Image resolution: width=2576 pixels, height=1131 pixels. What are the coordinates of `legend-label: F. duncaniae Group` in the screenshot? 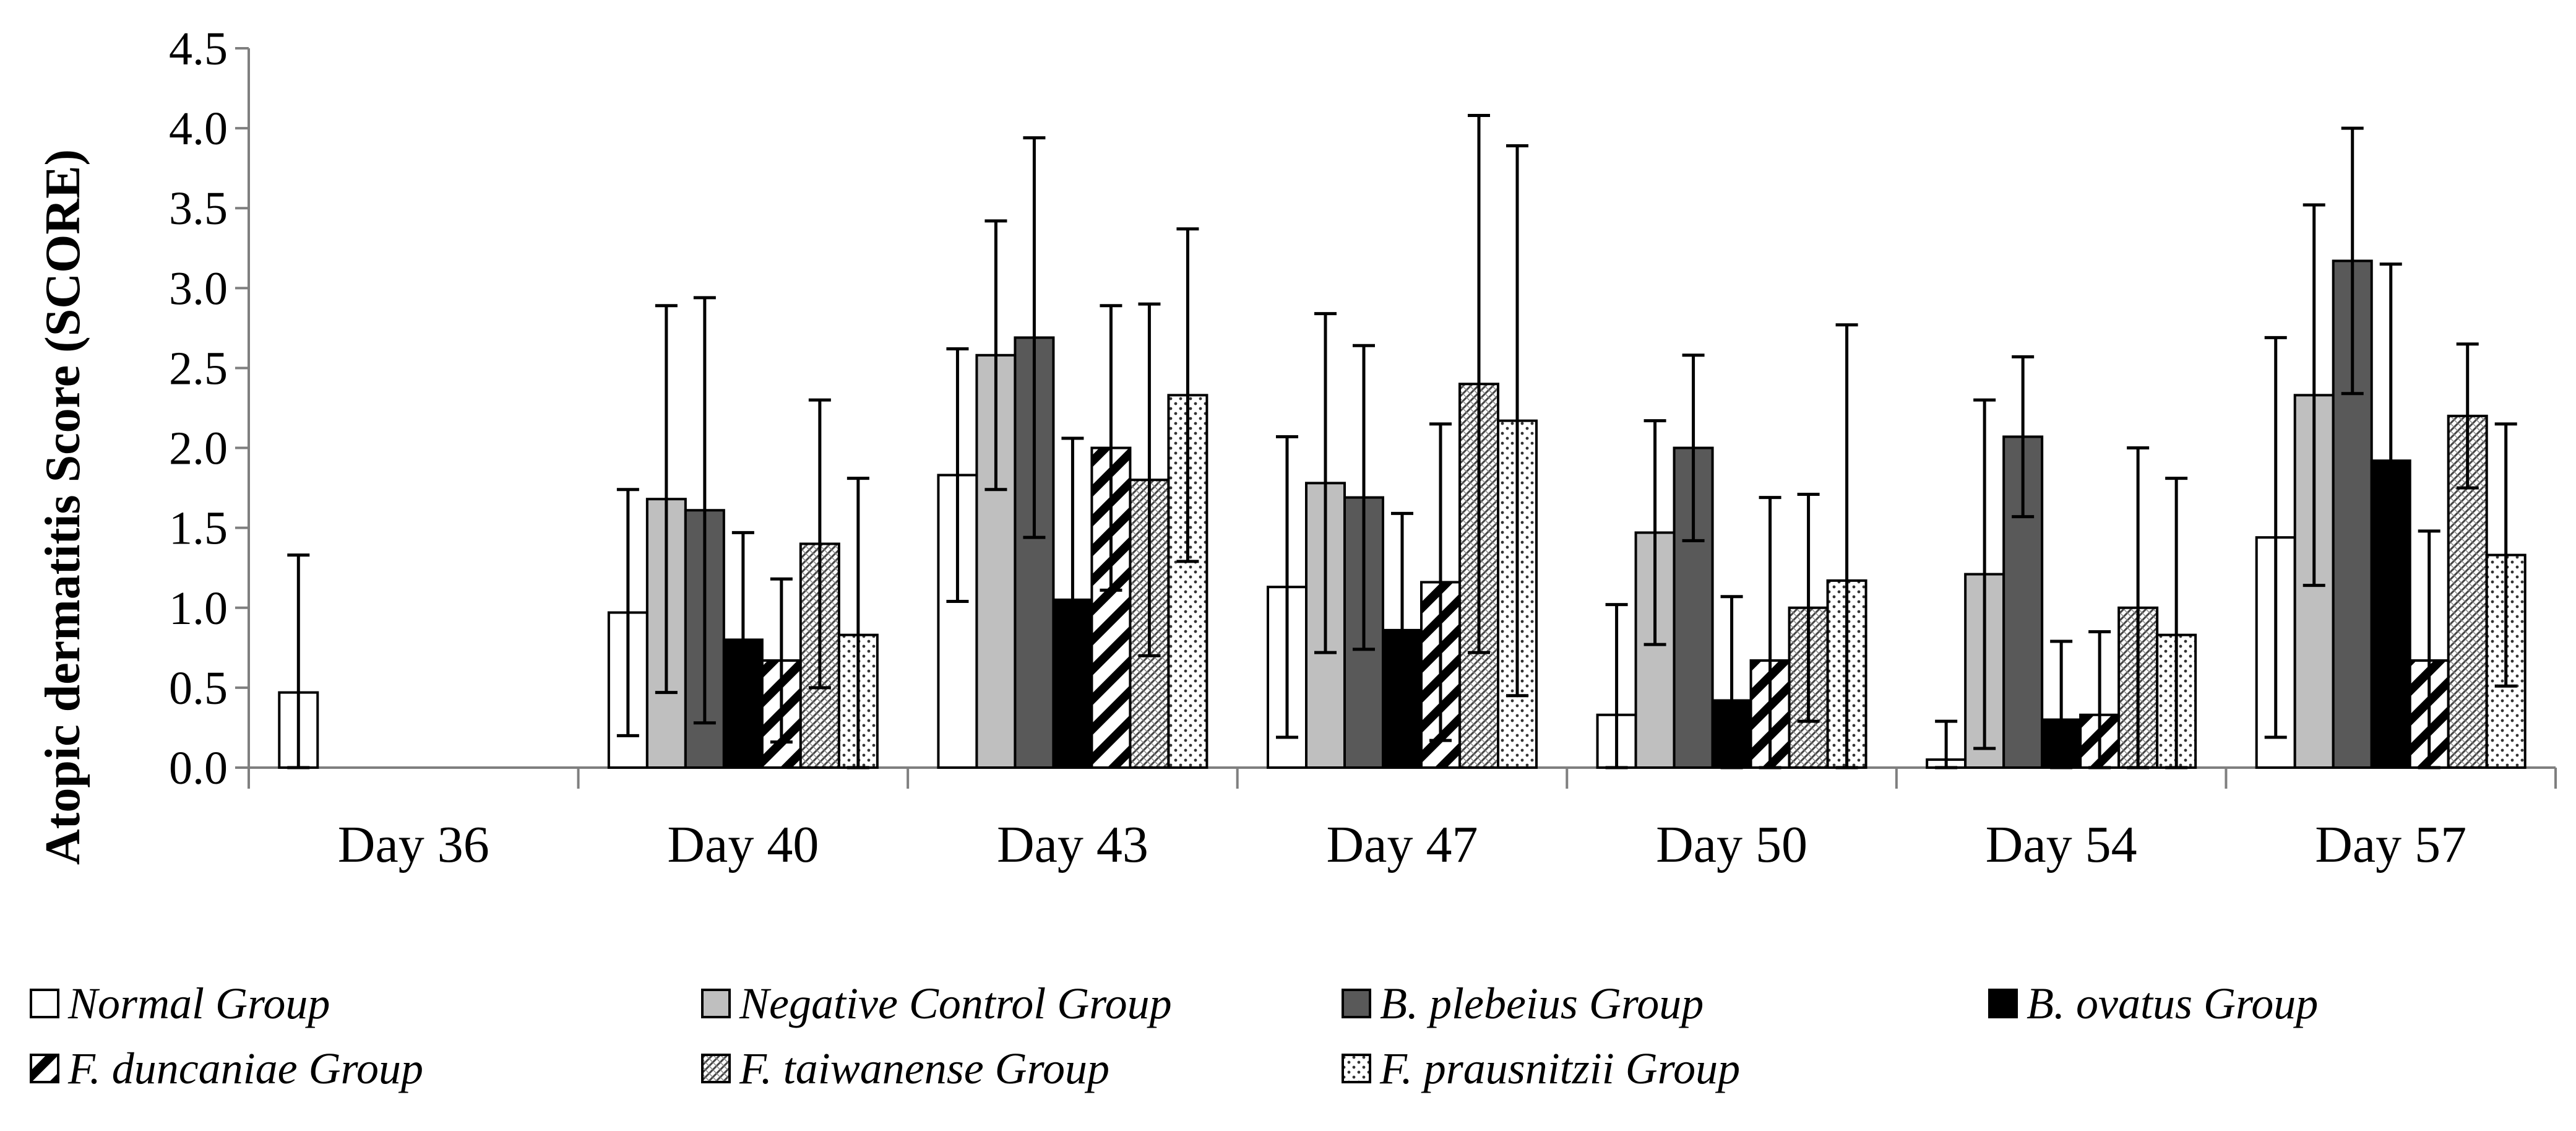 It's located at (245, 1068).